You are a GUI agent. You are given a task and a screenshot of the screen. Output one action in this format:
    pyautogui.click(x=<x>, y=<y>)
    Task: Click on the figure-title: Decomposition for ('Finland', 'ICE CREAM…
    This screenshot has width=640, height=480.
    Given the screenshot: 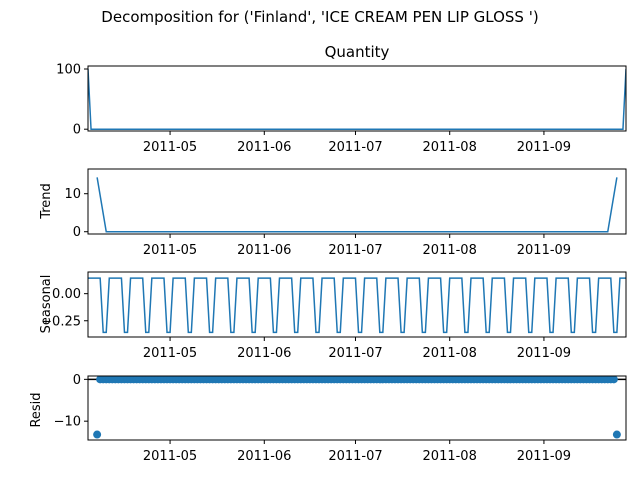 What is the action you would take?
    pyautogui.click(x=319, y=17)
    